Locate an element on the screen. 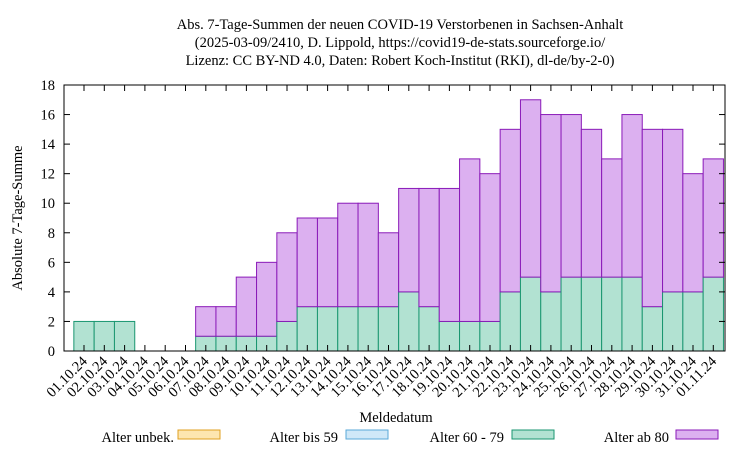  y-tick-label: 18 is located at coordinates (48, 86).